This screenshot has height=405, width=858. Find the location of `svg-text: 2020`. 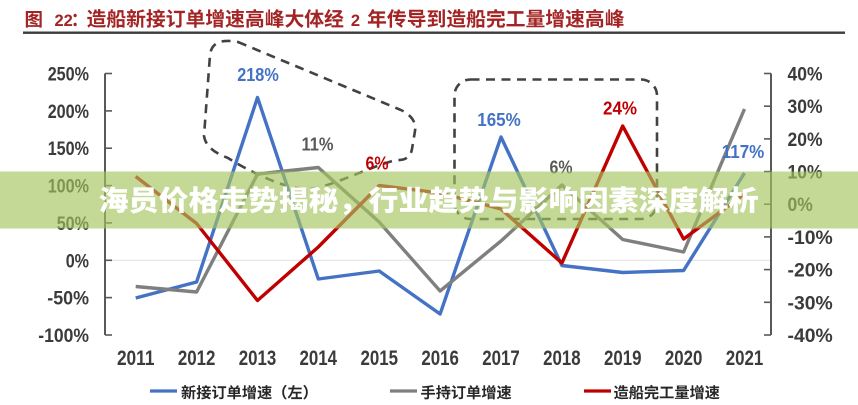

svg-text: 2020 is located at coordinates (684, 358).